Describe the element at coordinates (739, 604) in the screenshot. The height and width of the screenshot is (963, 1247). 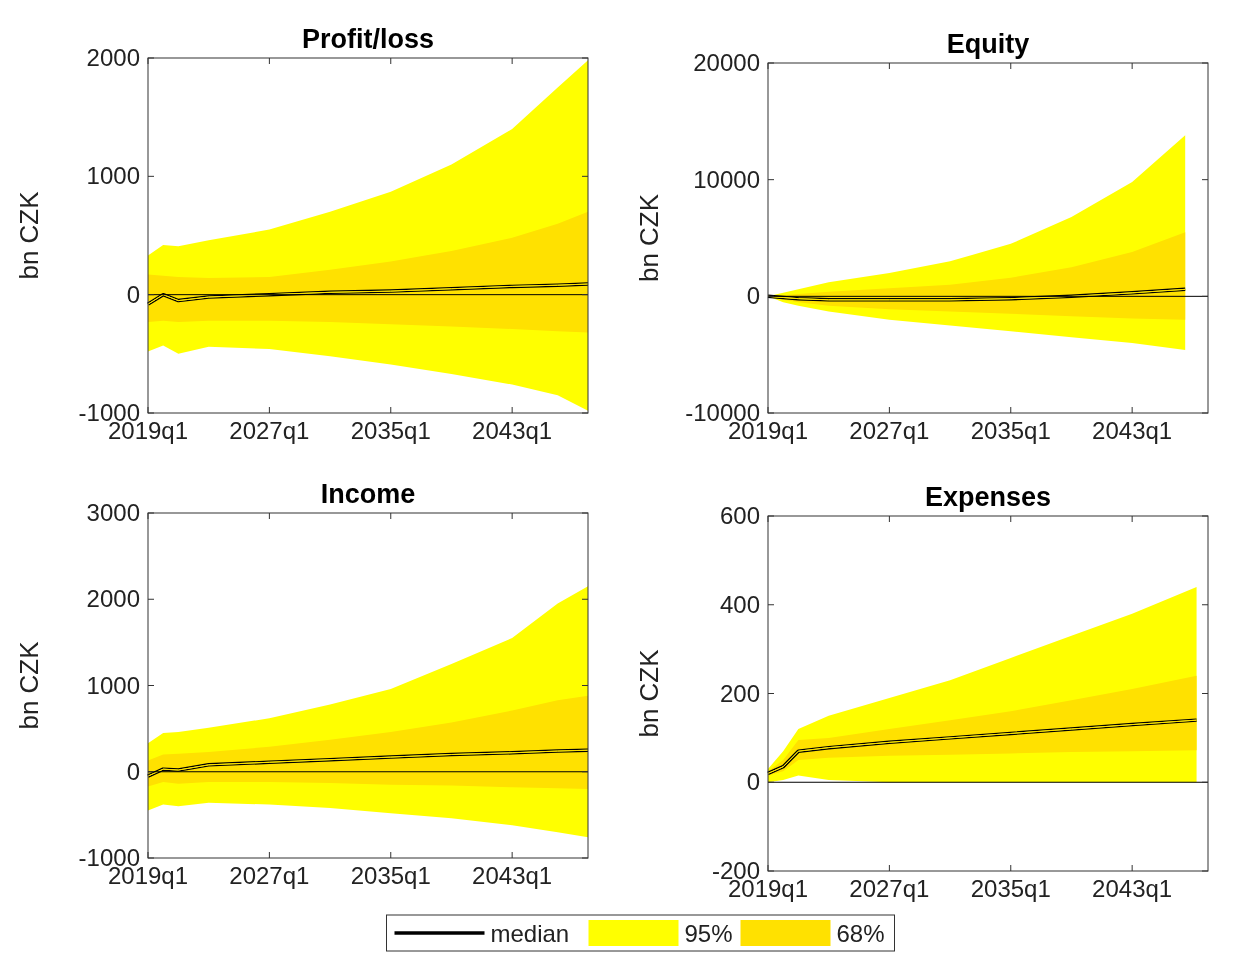
I see `y-tick-label: 400` at that location.